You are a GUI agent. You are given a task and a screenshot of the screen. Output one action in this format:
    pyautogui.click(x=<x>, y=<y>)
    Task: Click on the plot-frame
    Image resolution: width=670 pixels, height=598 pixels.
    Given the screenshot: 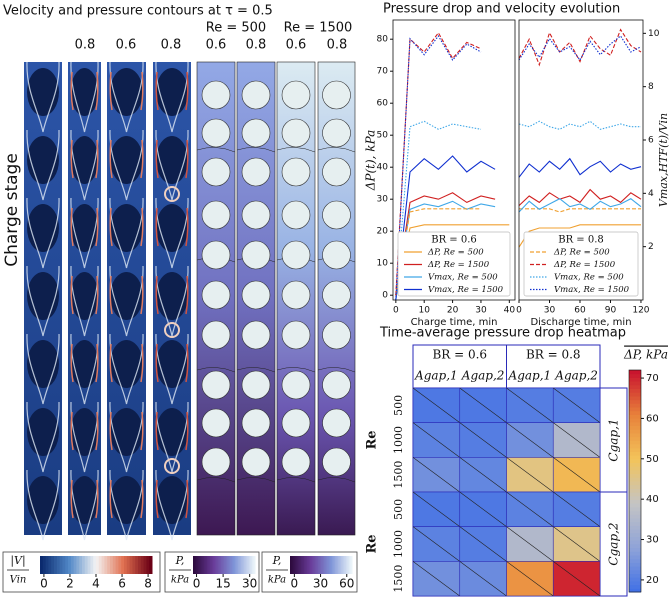 What is the action you would take?
    pyautogui.click(x=581, y=160)
    